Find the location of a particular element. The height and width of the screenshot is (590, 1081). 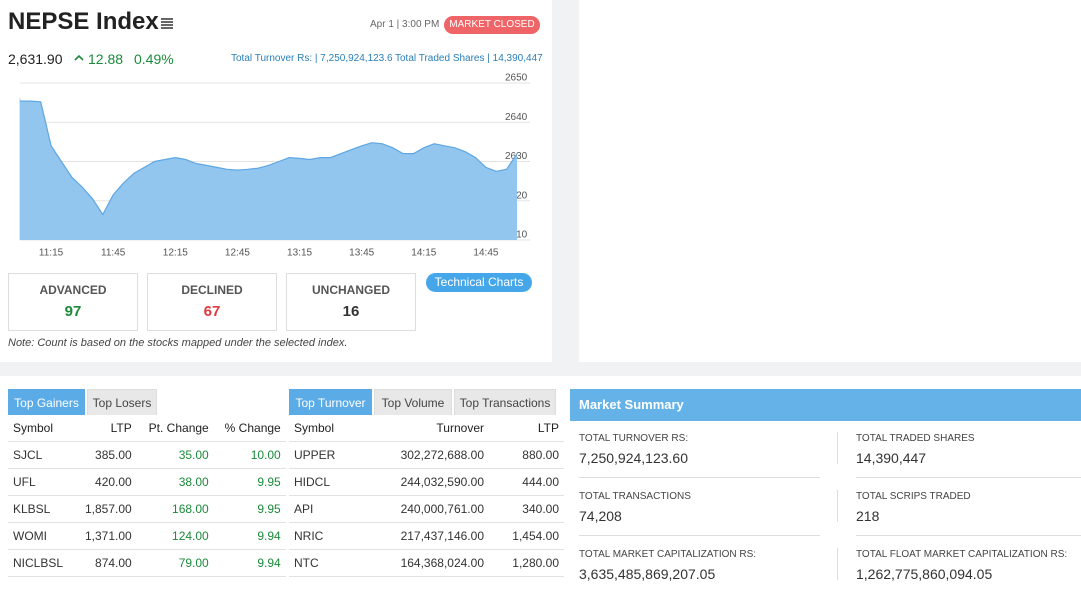

table-cell: 302,272,688.00 is located at coordinates (429, 455).